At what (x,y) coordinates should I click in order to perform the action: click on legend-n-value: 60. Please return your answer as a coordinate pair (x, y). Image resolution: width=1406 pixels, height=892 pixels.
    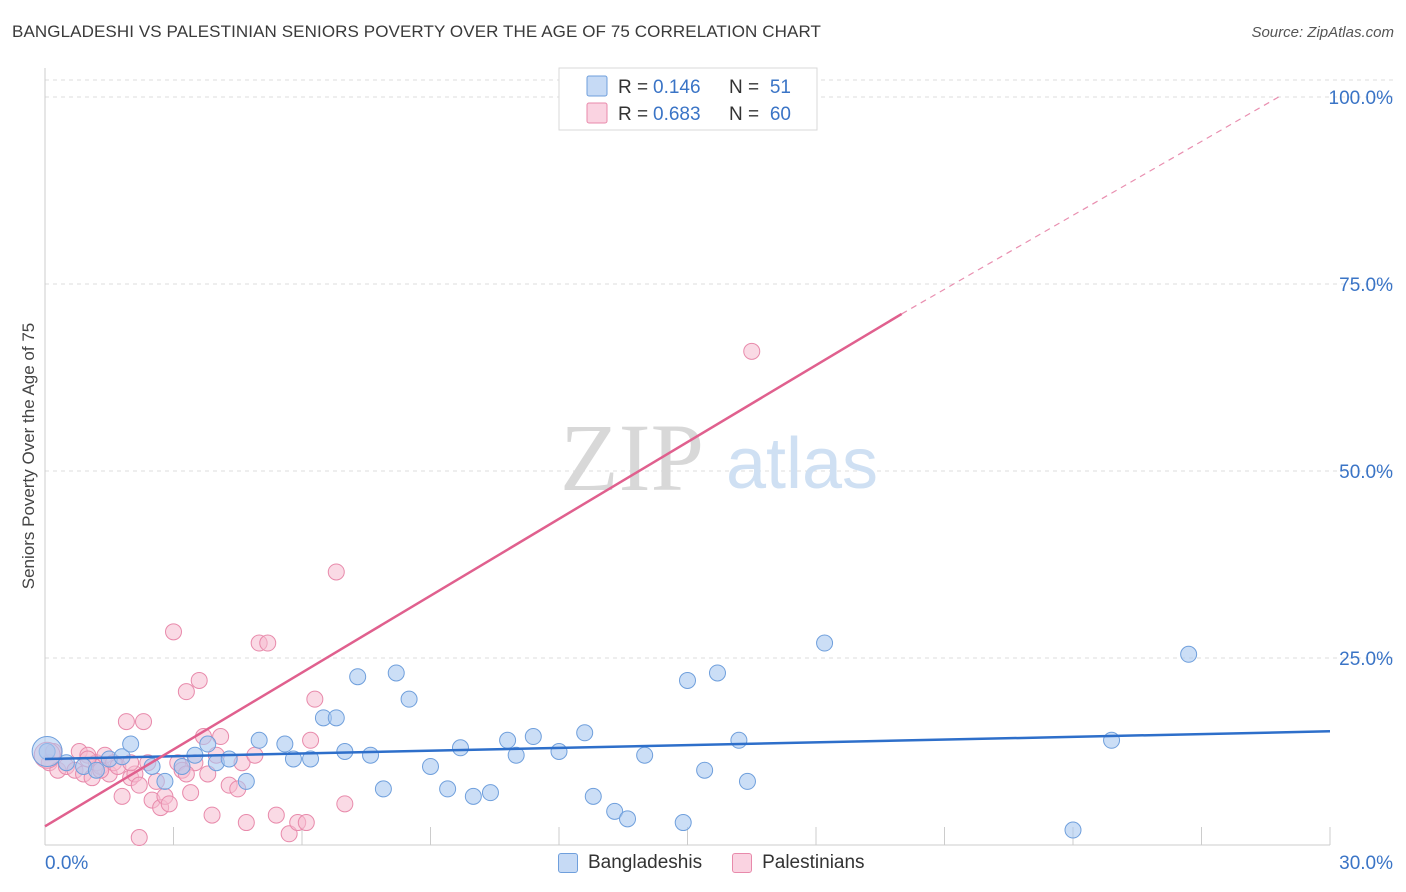
    Looking at the image, I should click on (780, 114).